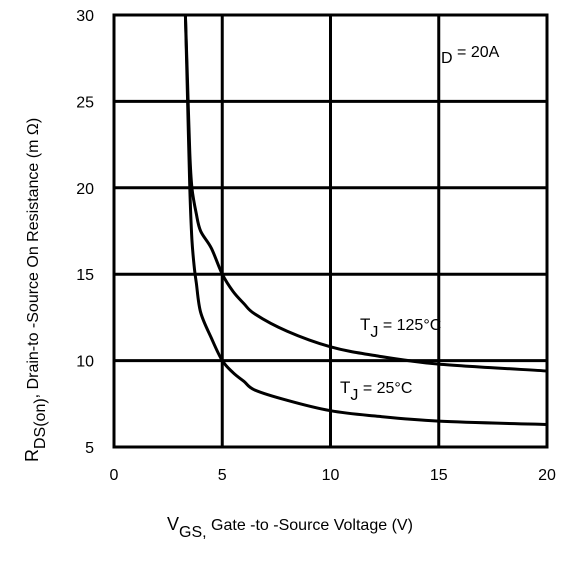  Describe the element at coordinates (439, 475) in the screenshot. I see `x-tick-label: 15` at that location.